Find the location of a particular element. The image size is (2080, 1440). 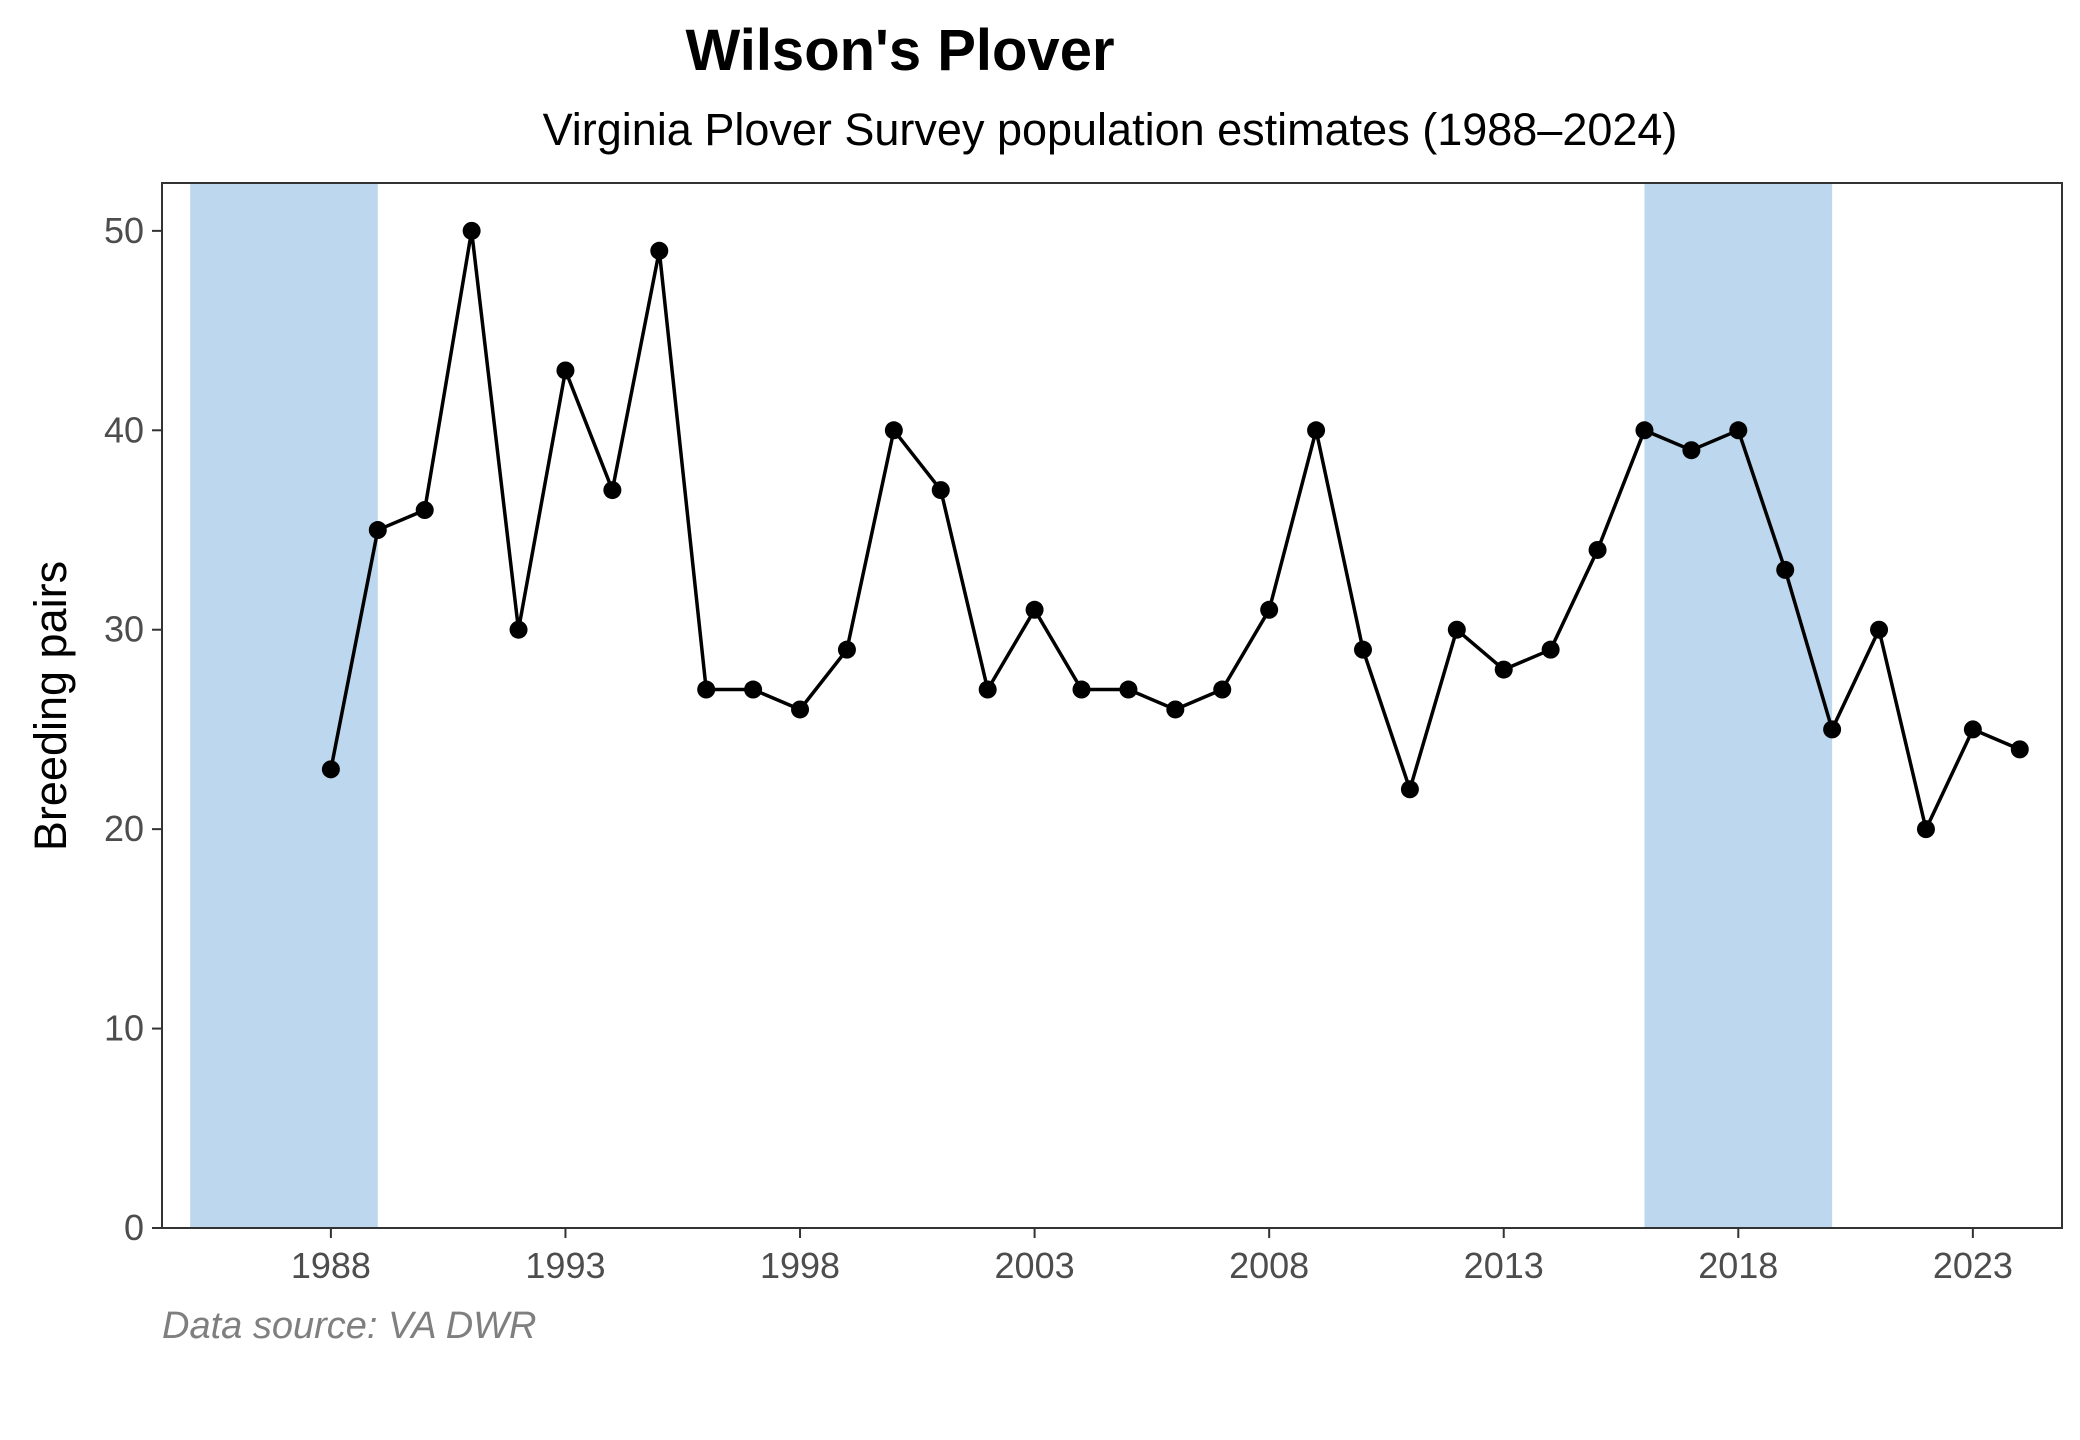

y-tick-label: 10 is located at coordinates (124, 1028).